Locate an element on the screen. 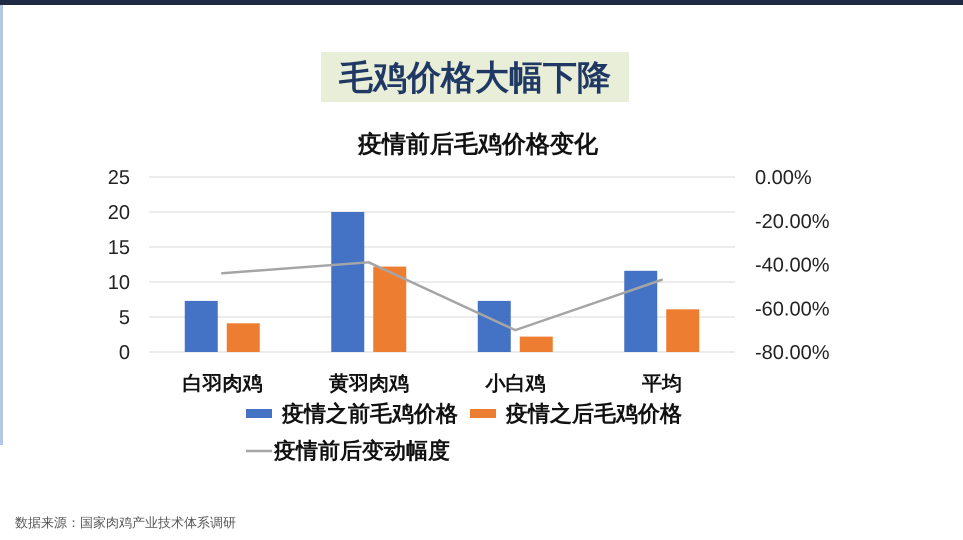  y-tick-label: 0 is located at coordinates (124, 353).